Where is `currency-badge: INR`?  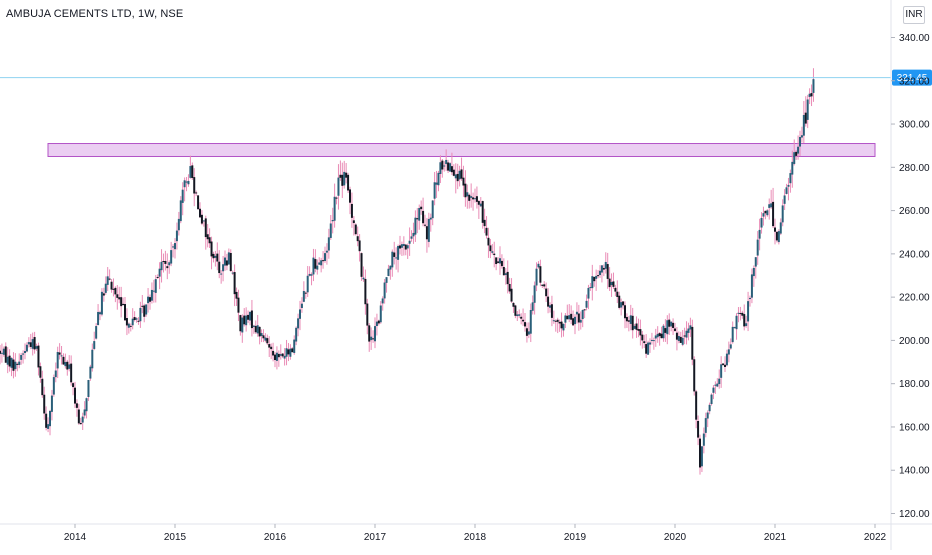 currency-badge: INR is located at coordinates (914, 15).